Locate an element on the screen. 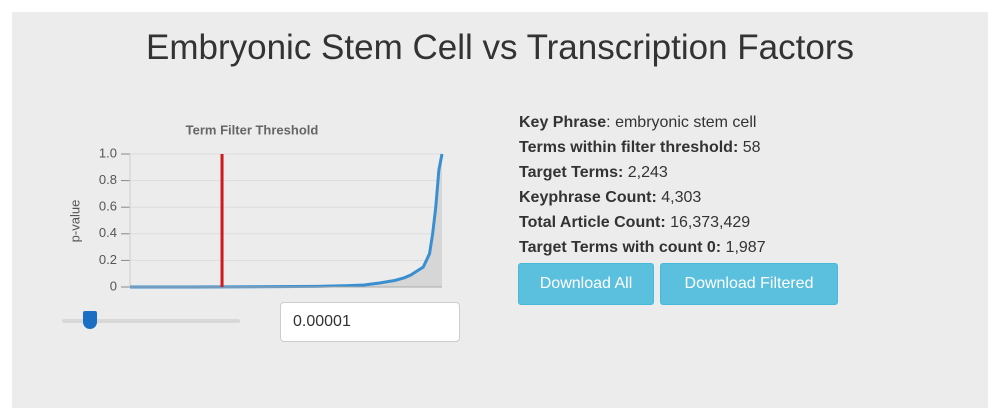 This screenshot has height=420, width=1000. info-value: 4,303 is located at coordinates (681, 197).